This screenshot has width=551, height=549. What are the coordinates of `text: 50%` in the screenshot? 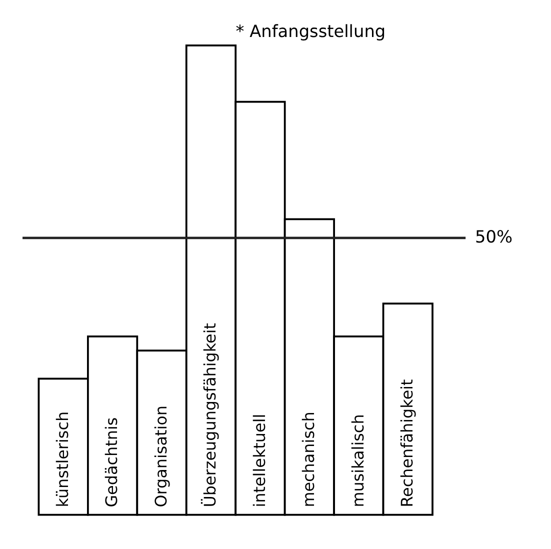 It's located at (493, 236).